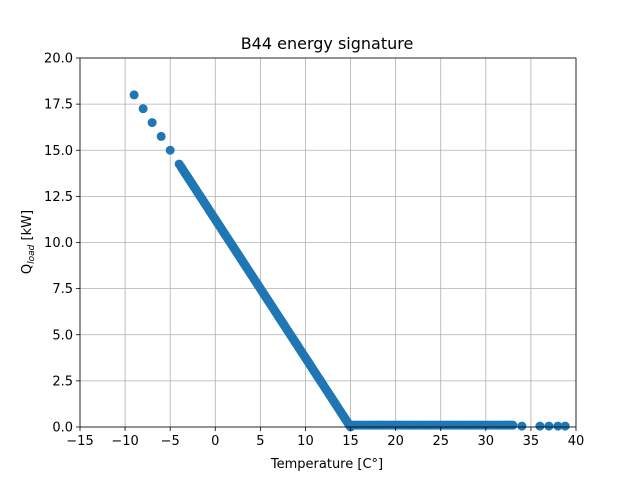 Image resolution: width=640 pixels, height=480 pixels. What do you see at coordinates (327, 43) in the screenshot?
I see `chart-title: B44 energy signature` at bounding box center [327, 43].